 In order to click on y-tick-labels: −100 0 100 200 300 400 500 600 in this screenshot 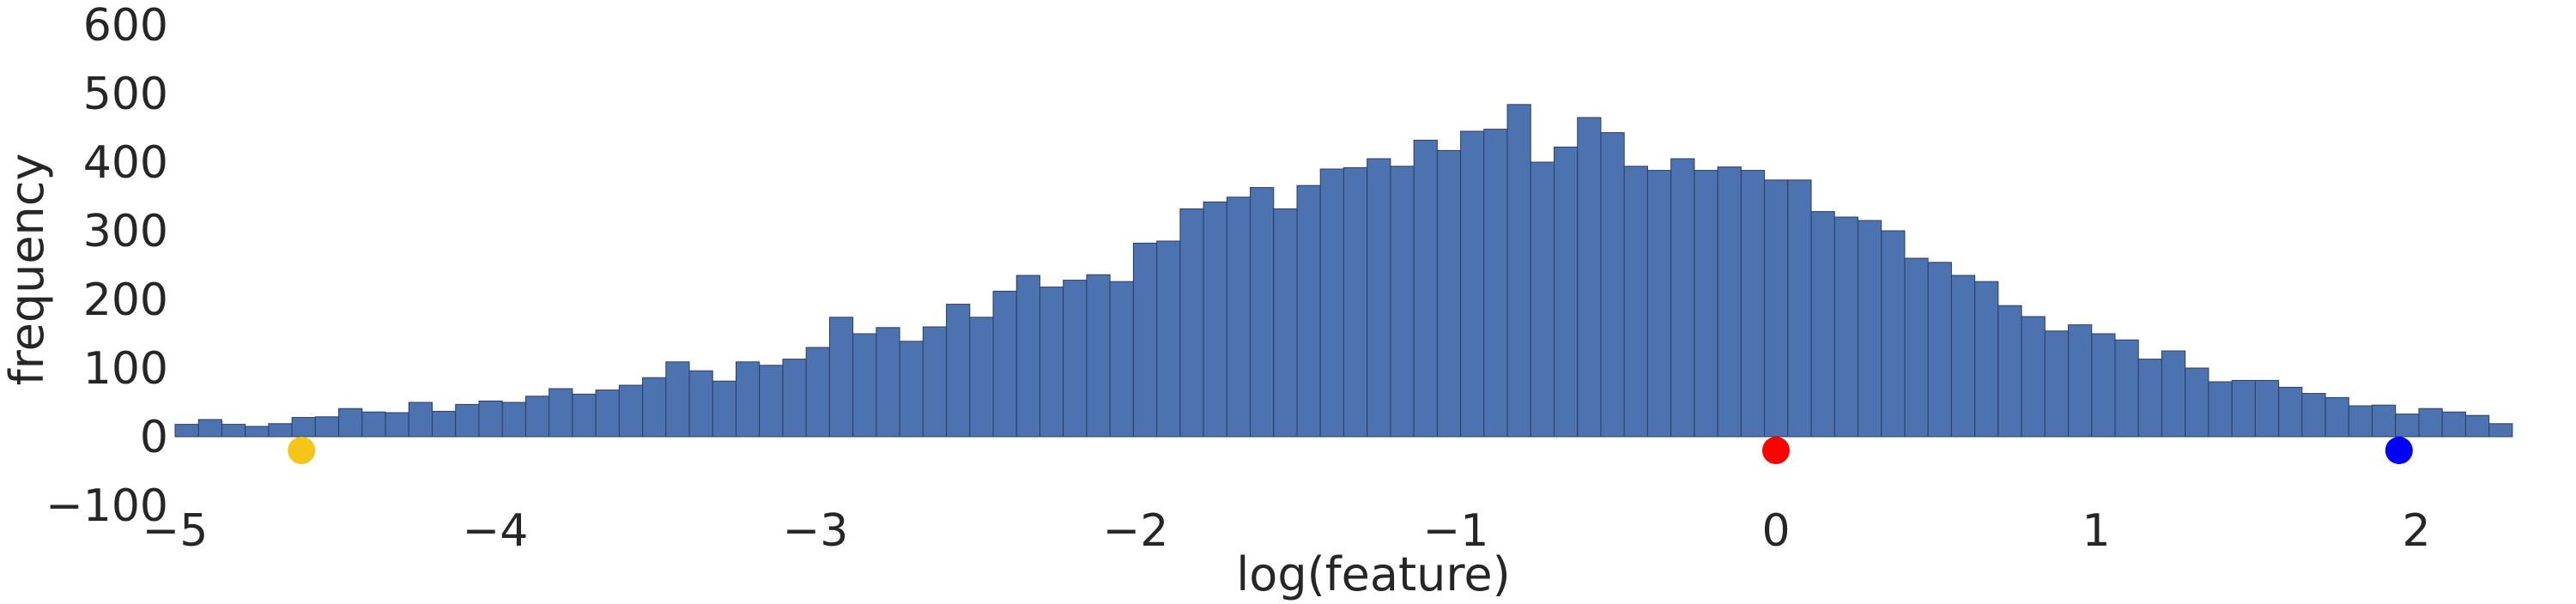, I will do `click(106, 266)`.